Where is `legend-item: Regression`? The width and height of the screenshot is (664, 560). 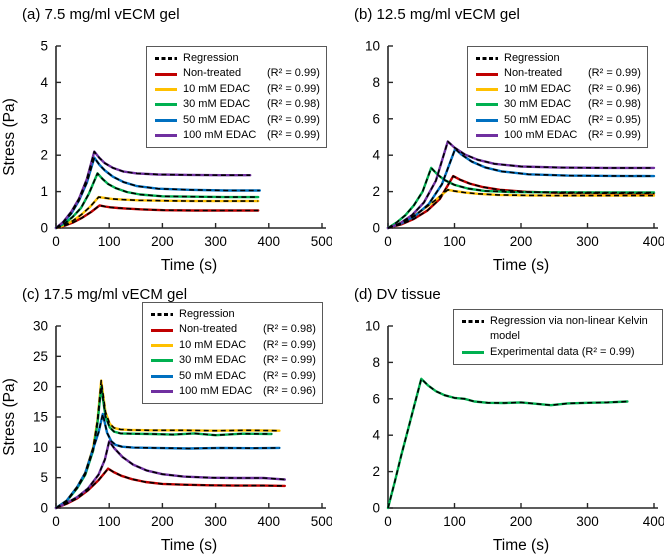
legend-item: Regression is located at coordinates (558, 58).